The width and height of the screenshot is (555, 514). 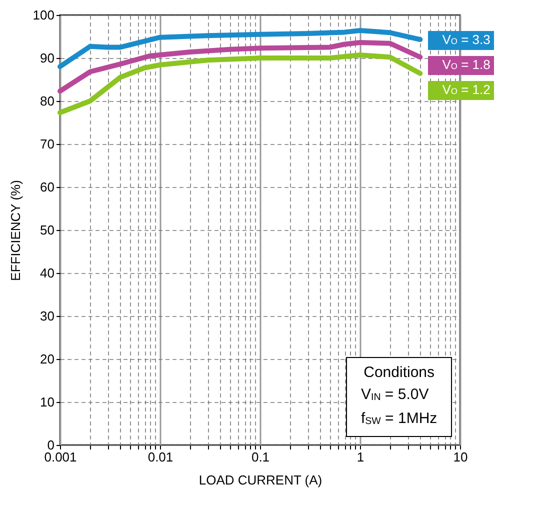 I want to click on y-tick-label: 20, so click(x=47, y=359).